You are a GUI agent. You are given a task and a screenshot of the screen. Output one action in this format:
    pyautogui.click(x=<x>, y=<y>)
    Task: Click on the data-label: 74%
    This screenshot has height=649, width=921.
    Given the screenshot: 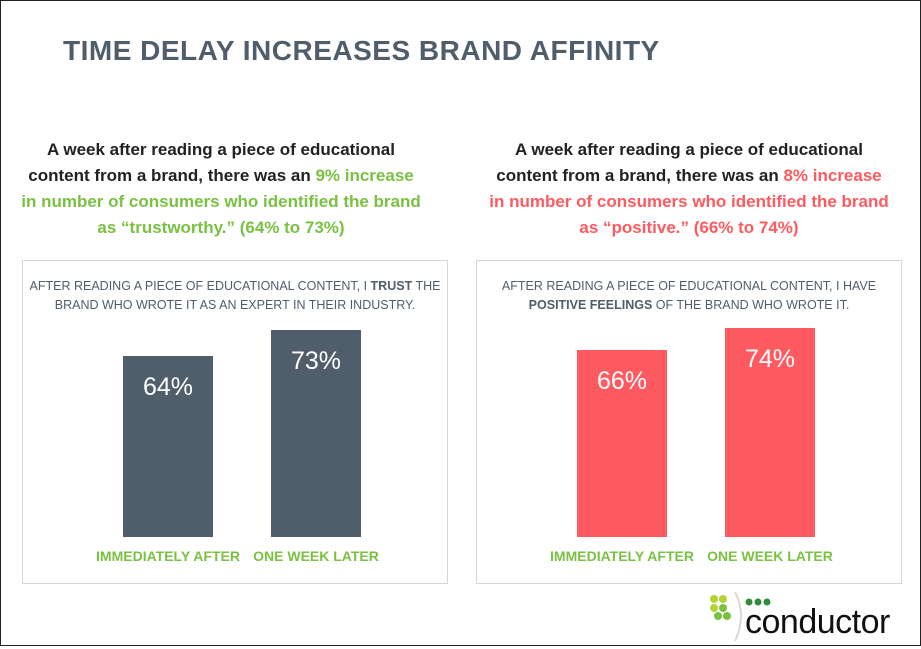 What is the action you would take?
    pyautogui.click(x=770, y=358)
    